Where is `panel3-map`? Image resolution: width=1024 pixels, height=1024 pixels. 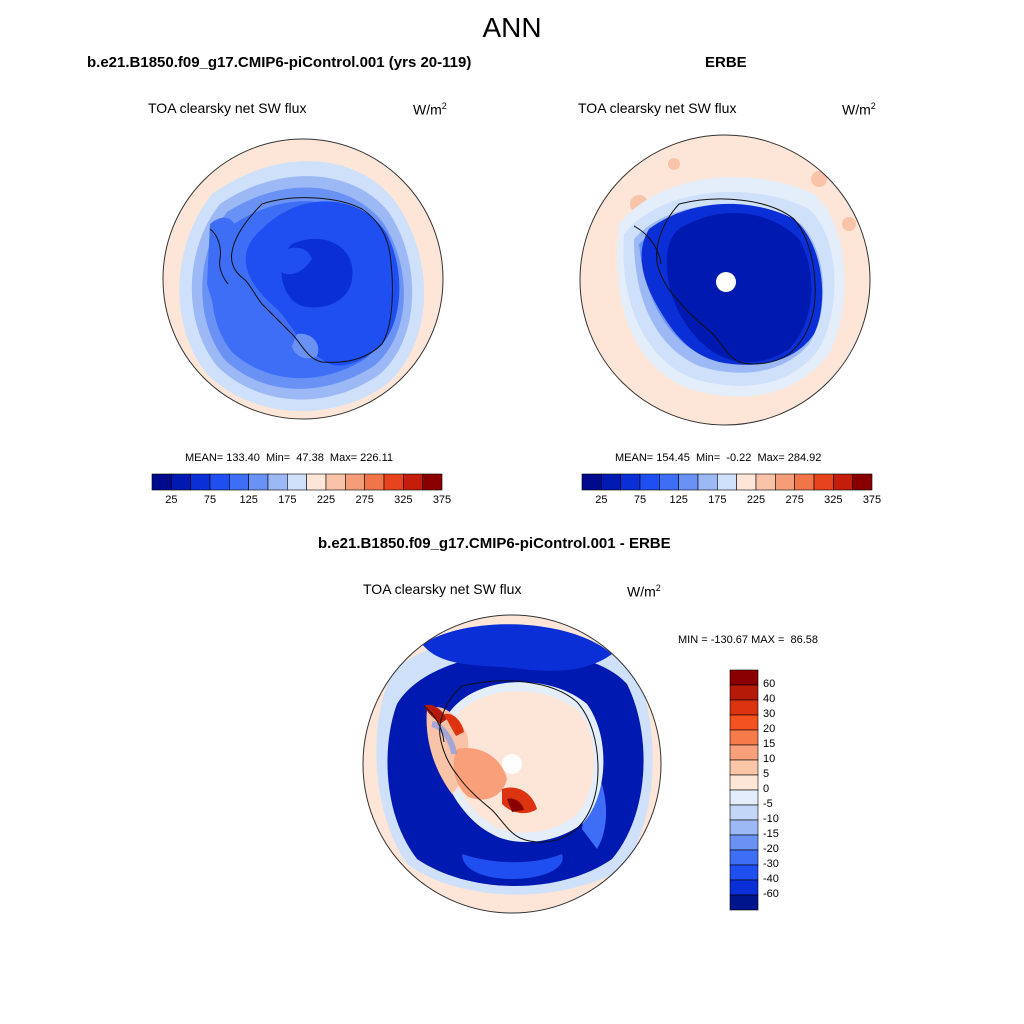
panel3-map is located at coordinates (512, 764).